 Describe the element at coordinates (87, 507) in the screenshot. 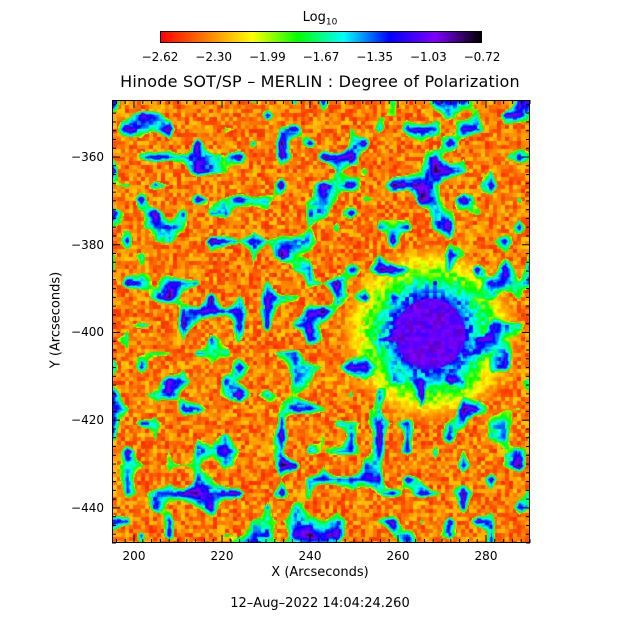

I see `y-tick-label: −440` at that location.